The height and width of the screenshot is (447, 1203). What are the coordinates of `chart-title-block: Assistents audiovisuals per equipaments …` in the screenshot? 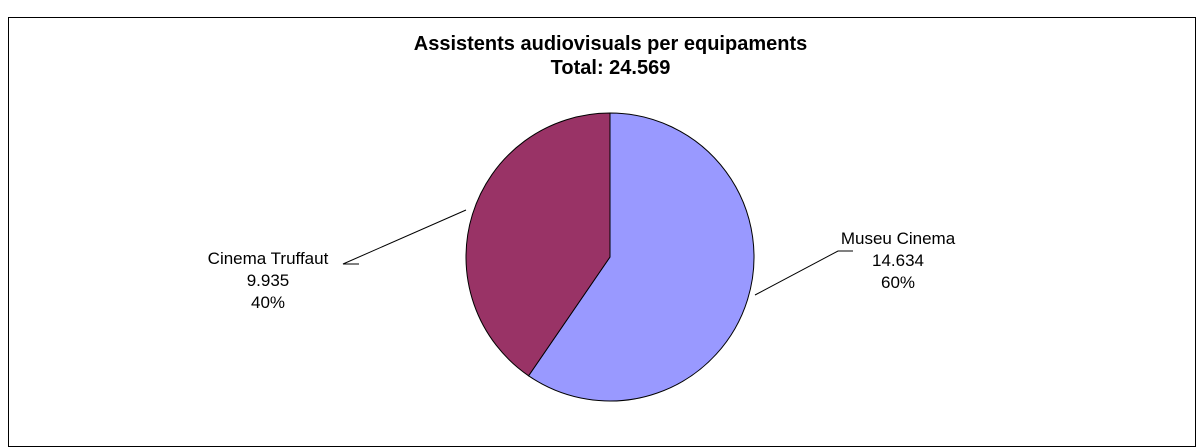 It's located at (601, 56).